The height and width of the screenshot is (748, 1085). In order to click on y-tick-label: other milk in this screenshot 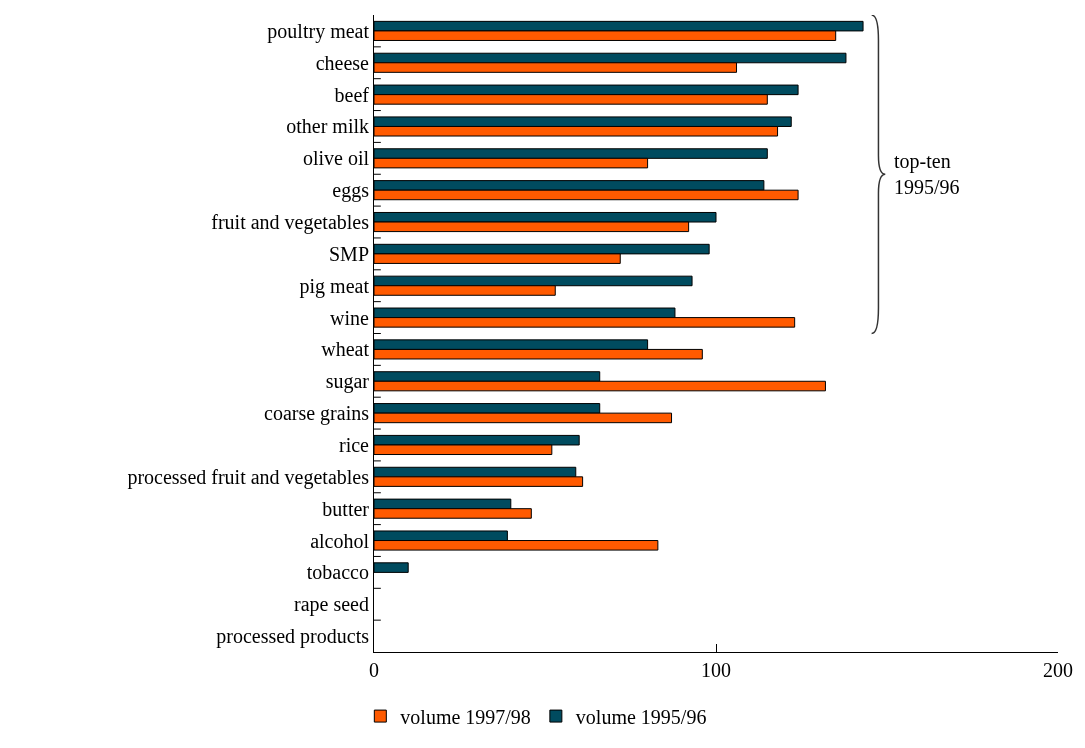, I will do `click(327, 126)`.